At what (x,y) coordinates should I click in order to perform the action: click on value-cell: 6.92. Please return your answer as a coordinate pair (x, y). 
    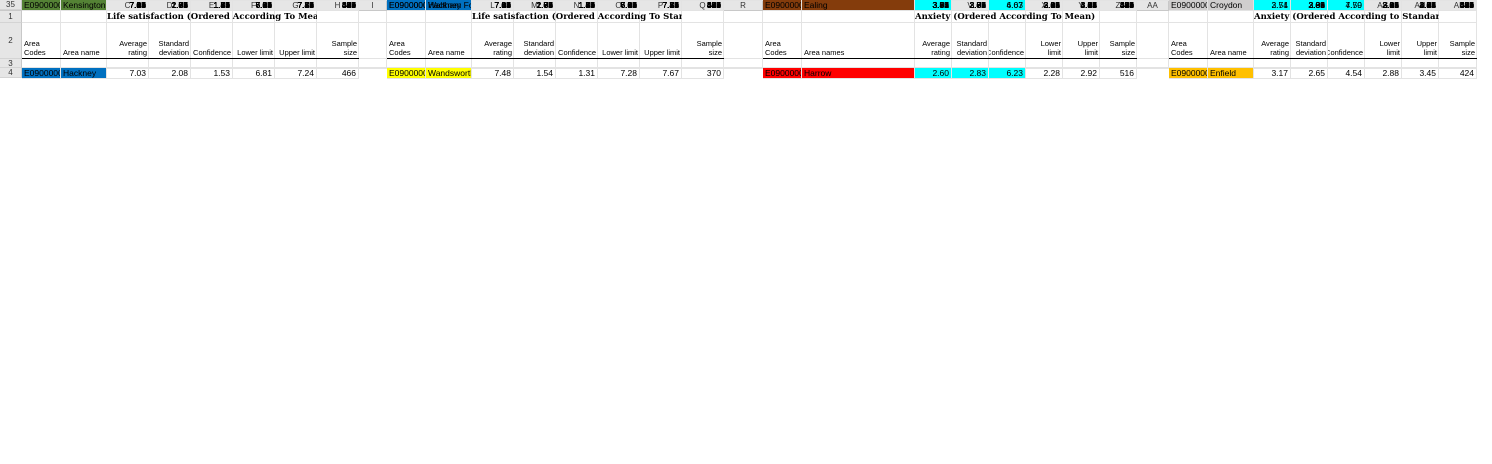
    Looking at the image, I should click on (619, 5).